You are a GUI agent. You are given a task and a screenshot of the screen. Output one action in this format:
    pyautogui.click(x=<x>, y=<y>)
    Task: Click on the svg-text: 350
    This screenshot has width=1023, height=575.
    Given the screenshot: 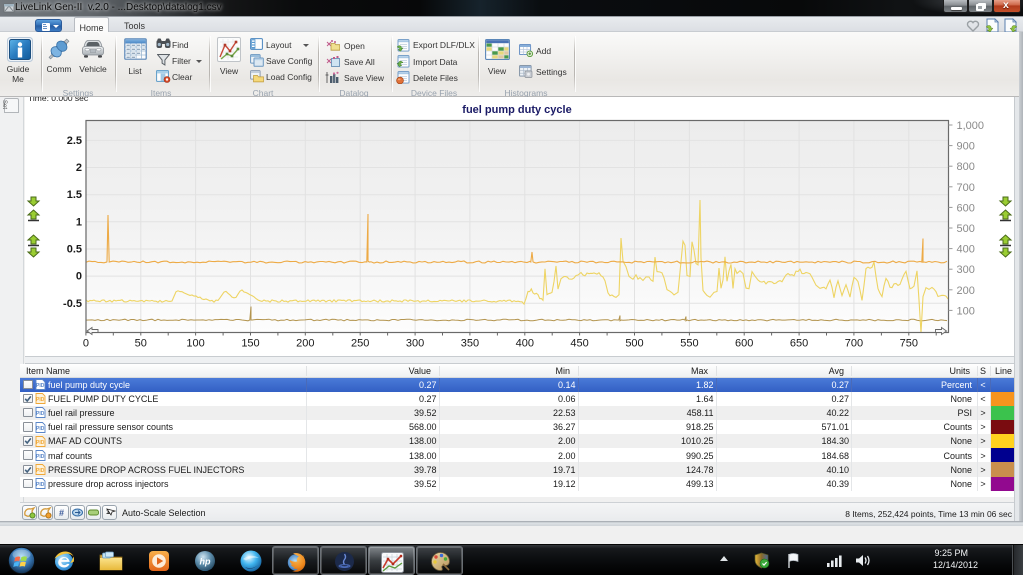 What is the action you would take?
    pyautogui.click(x=470, y=344)
    